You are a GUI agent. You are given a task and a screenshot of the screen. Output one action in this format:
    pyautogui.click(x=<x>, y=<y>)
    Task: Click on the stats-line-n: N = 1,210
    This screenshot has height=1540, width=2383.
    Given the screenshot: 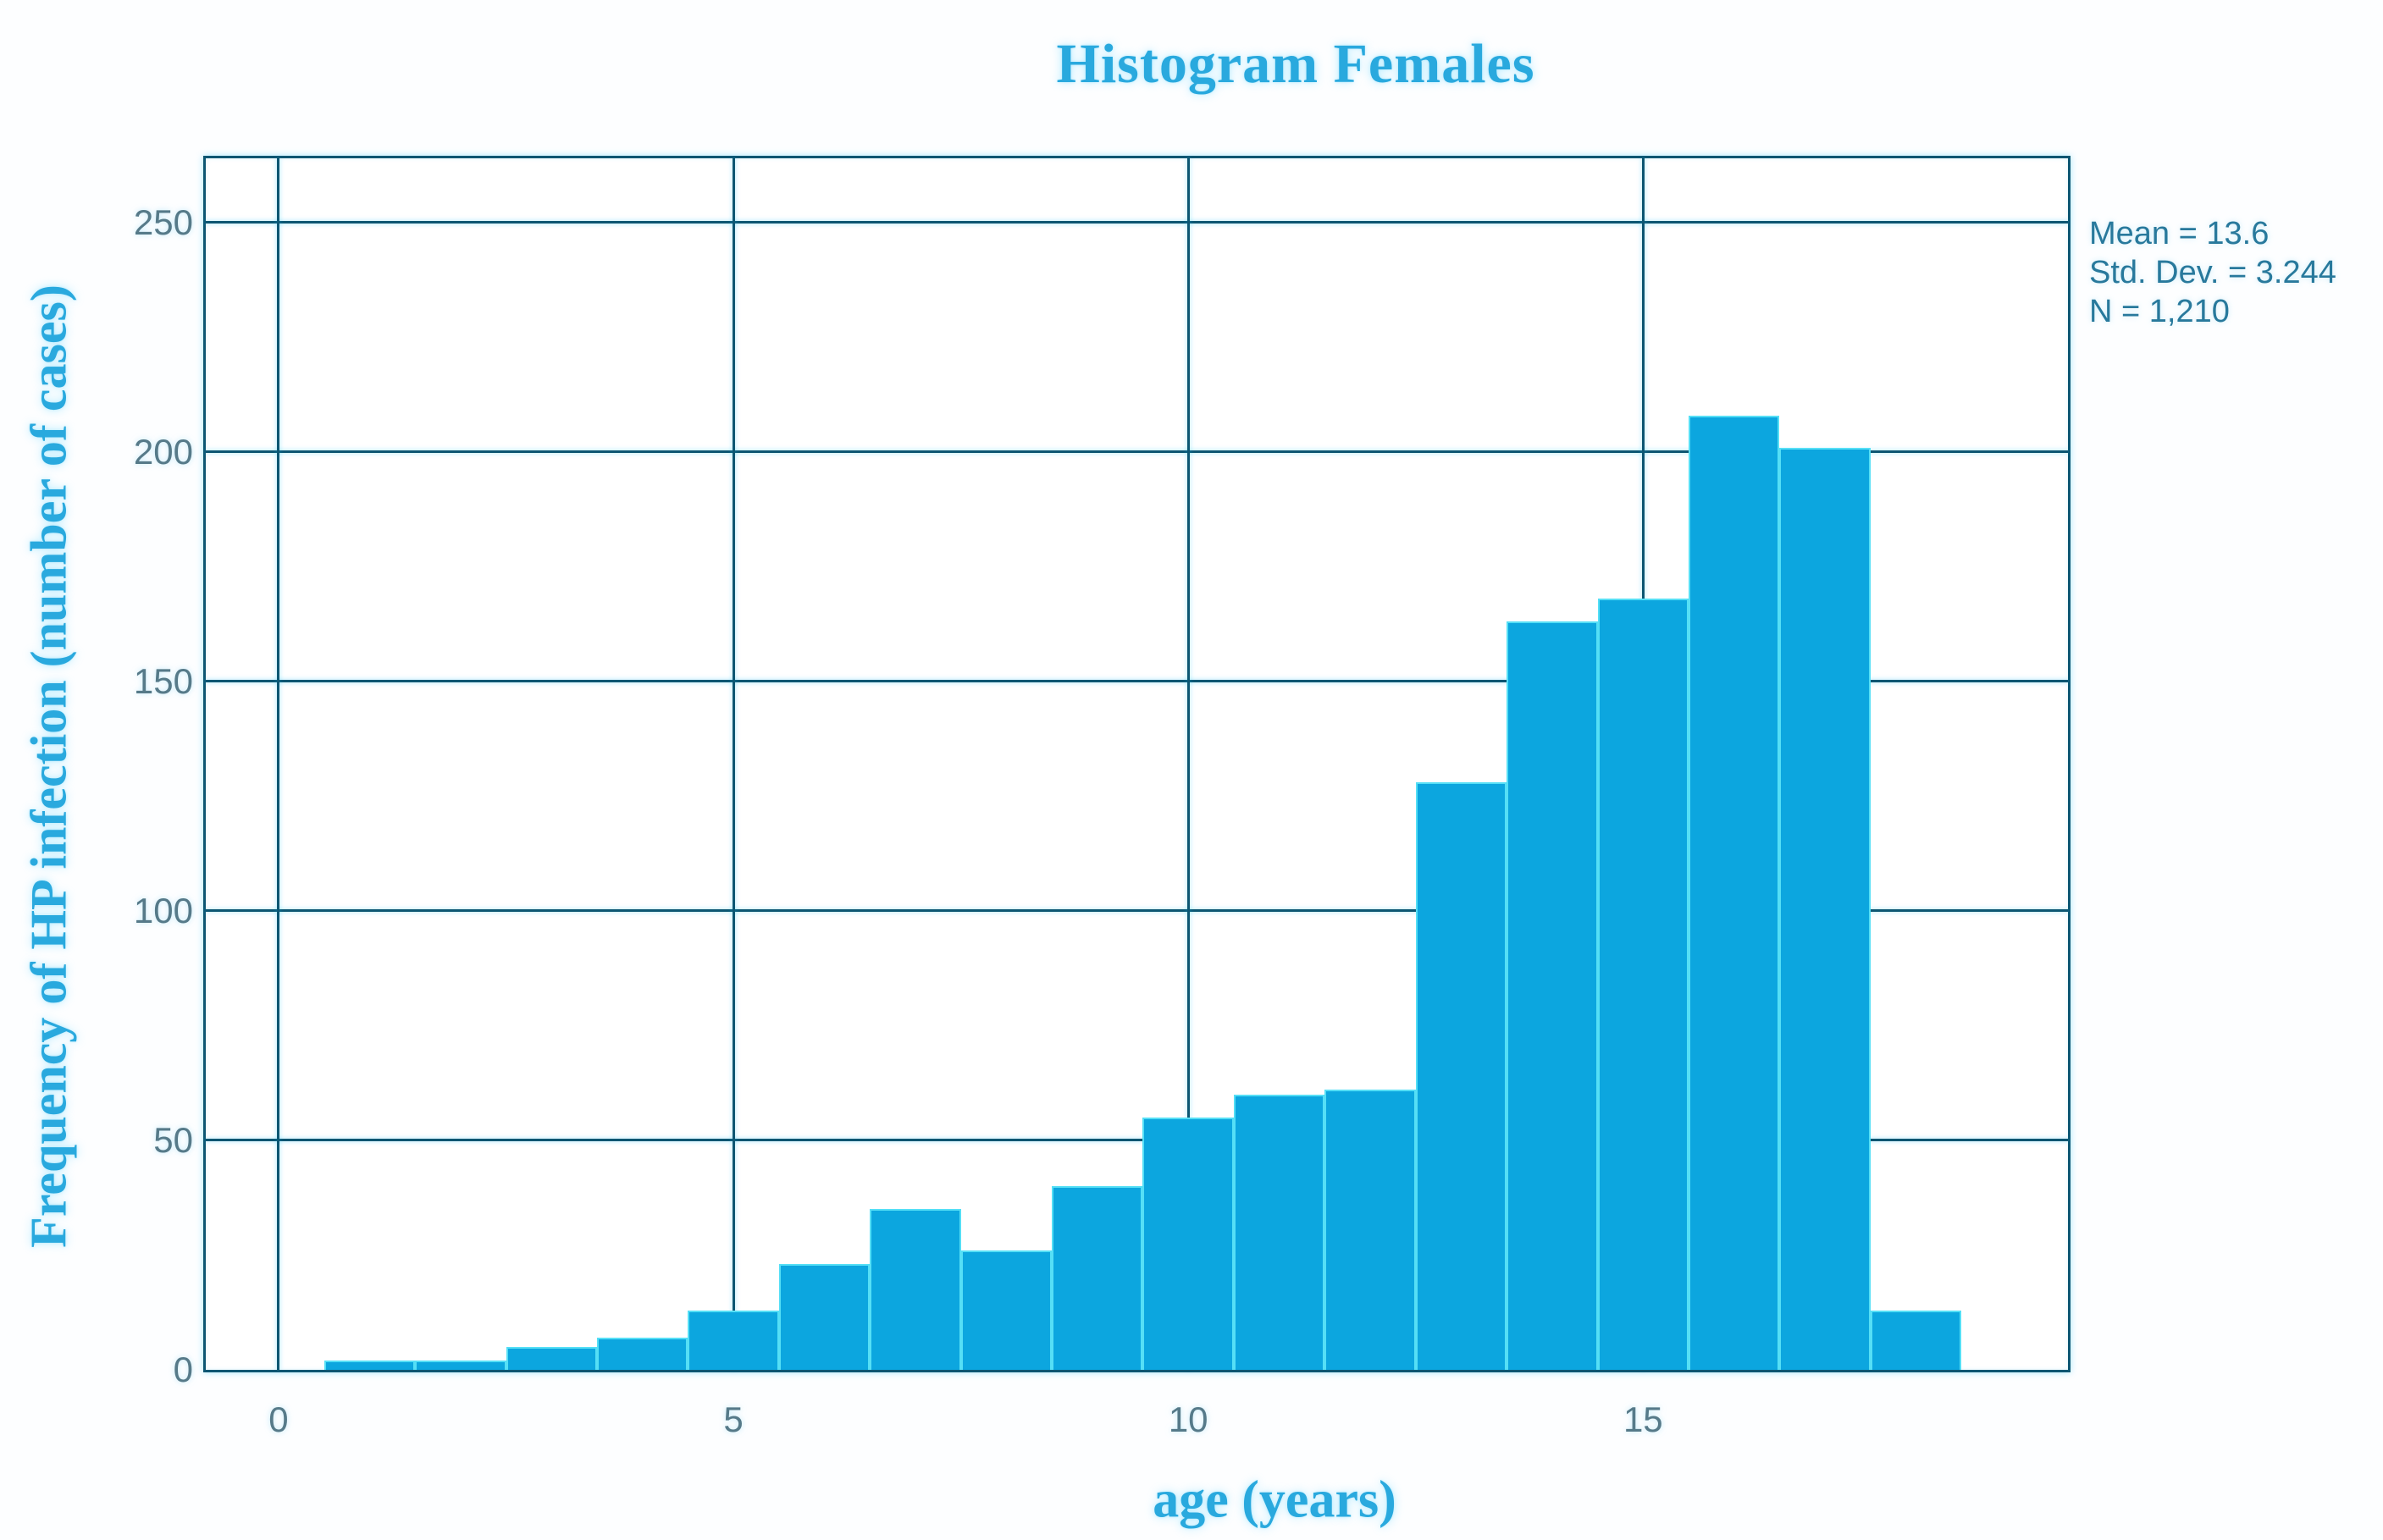 What is the action you would take?
    pyautogui.click(x=2159, y=311)
    